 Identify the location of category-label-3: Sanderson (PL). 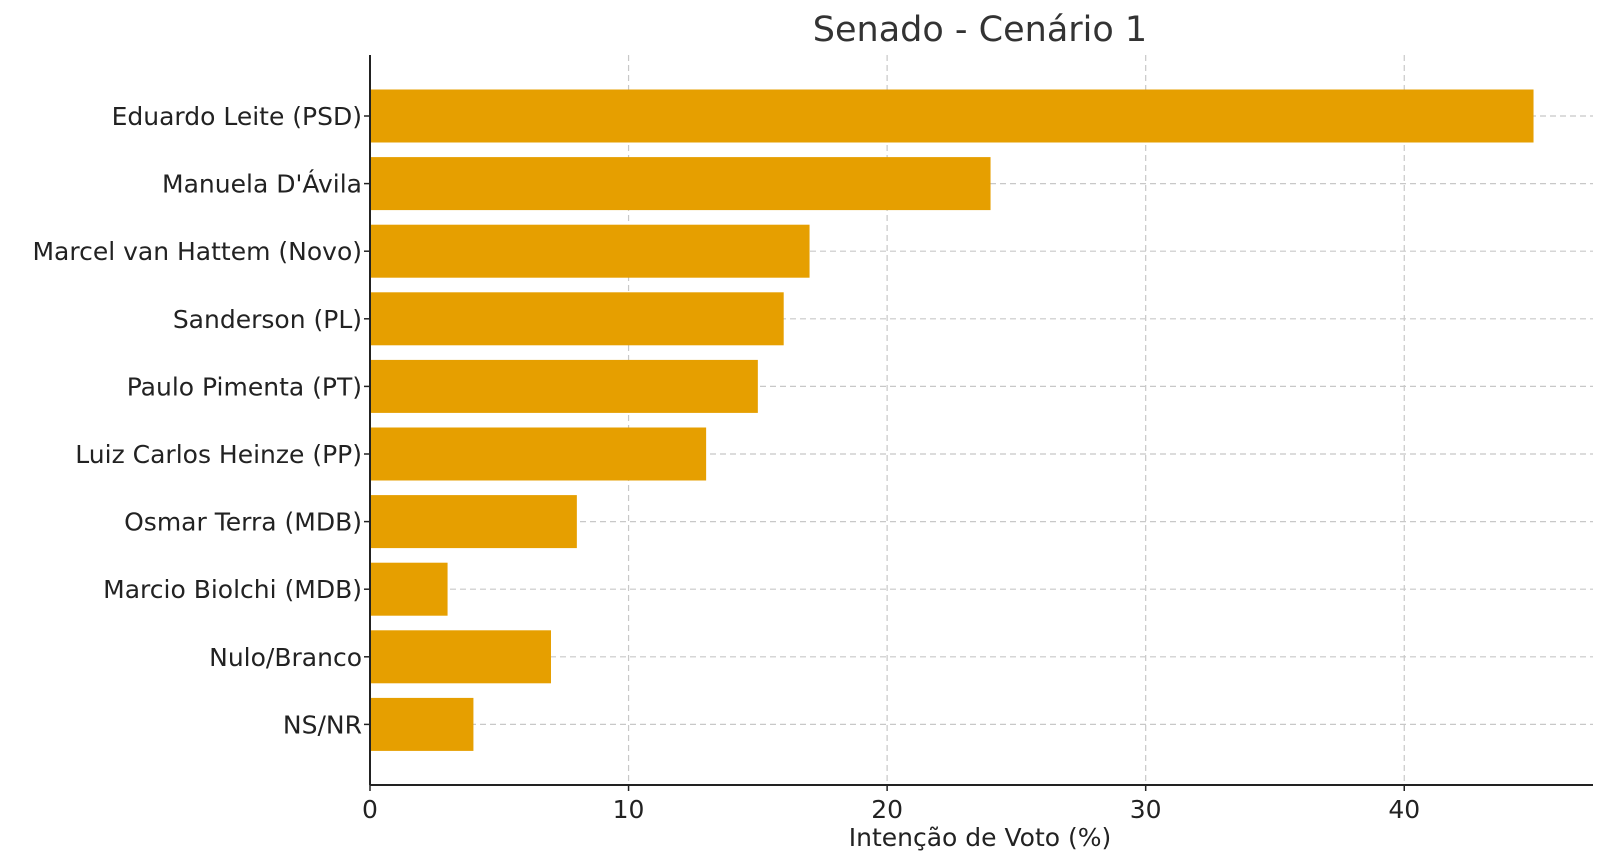
(267, 319).